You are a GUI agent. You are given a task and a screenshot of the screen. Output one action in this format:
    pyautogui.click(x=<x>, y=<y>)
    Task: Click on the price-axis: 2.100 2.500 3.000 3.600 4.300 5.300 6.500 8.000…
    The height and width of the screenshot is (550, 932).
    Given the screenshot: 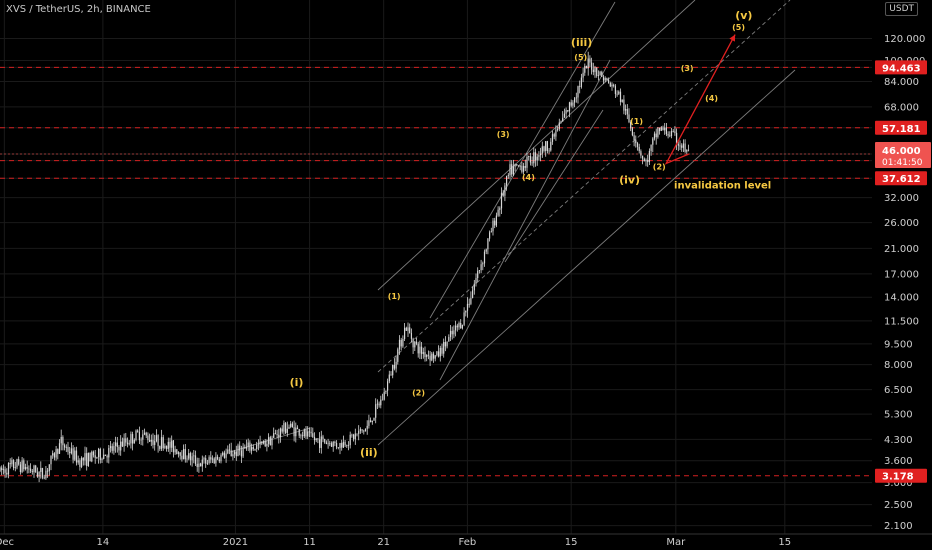 What is the action you would take?
    pyautogui.click(x=902, y=267)
    